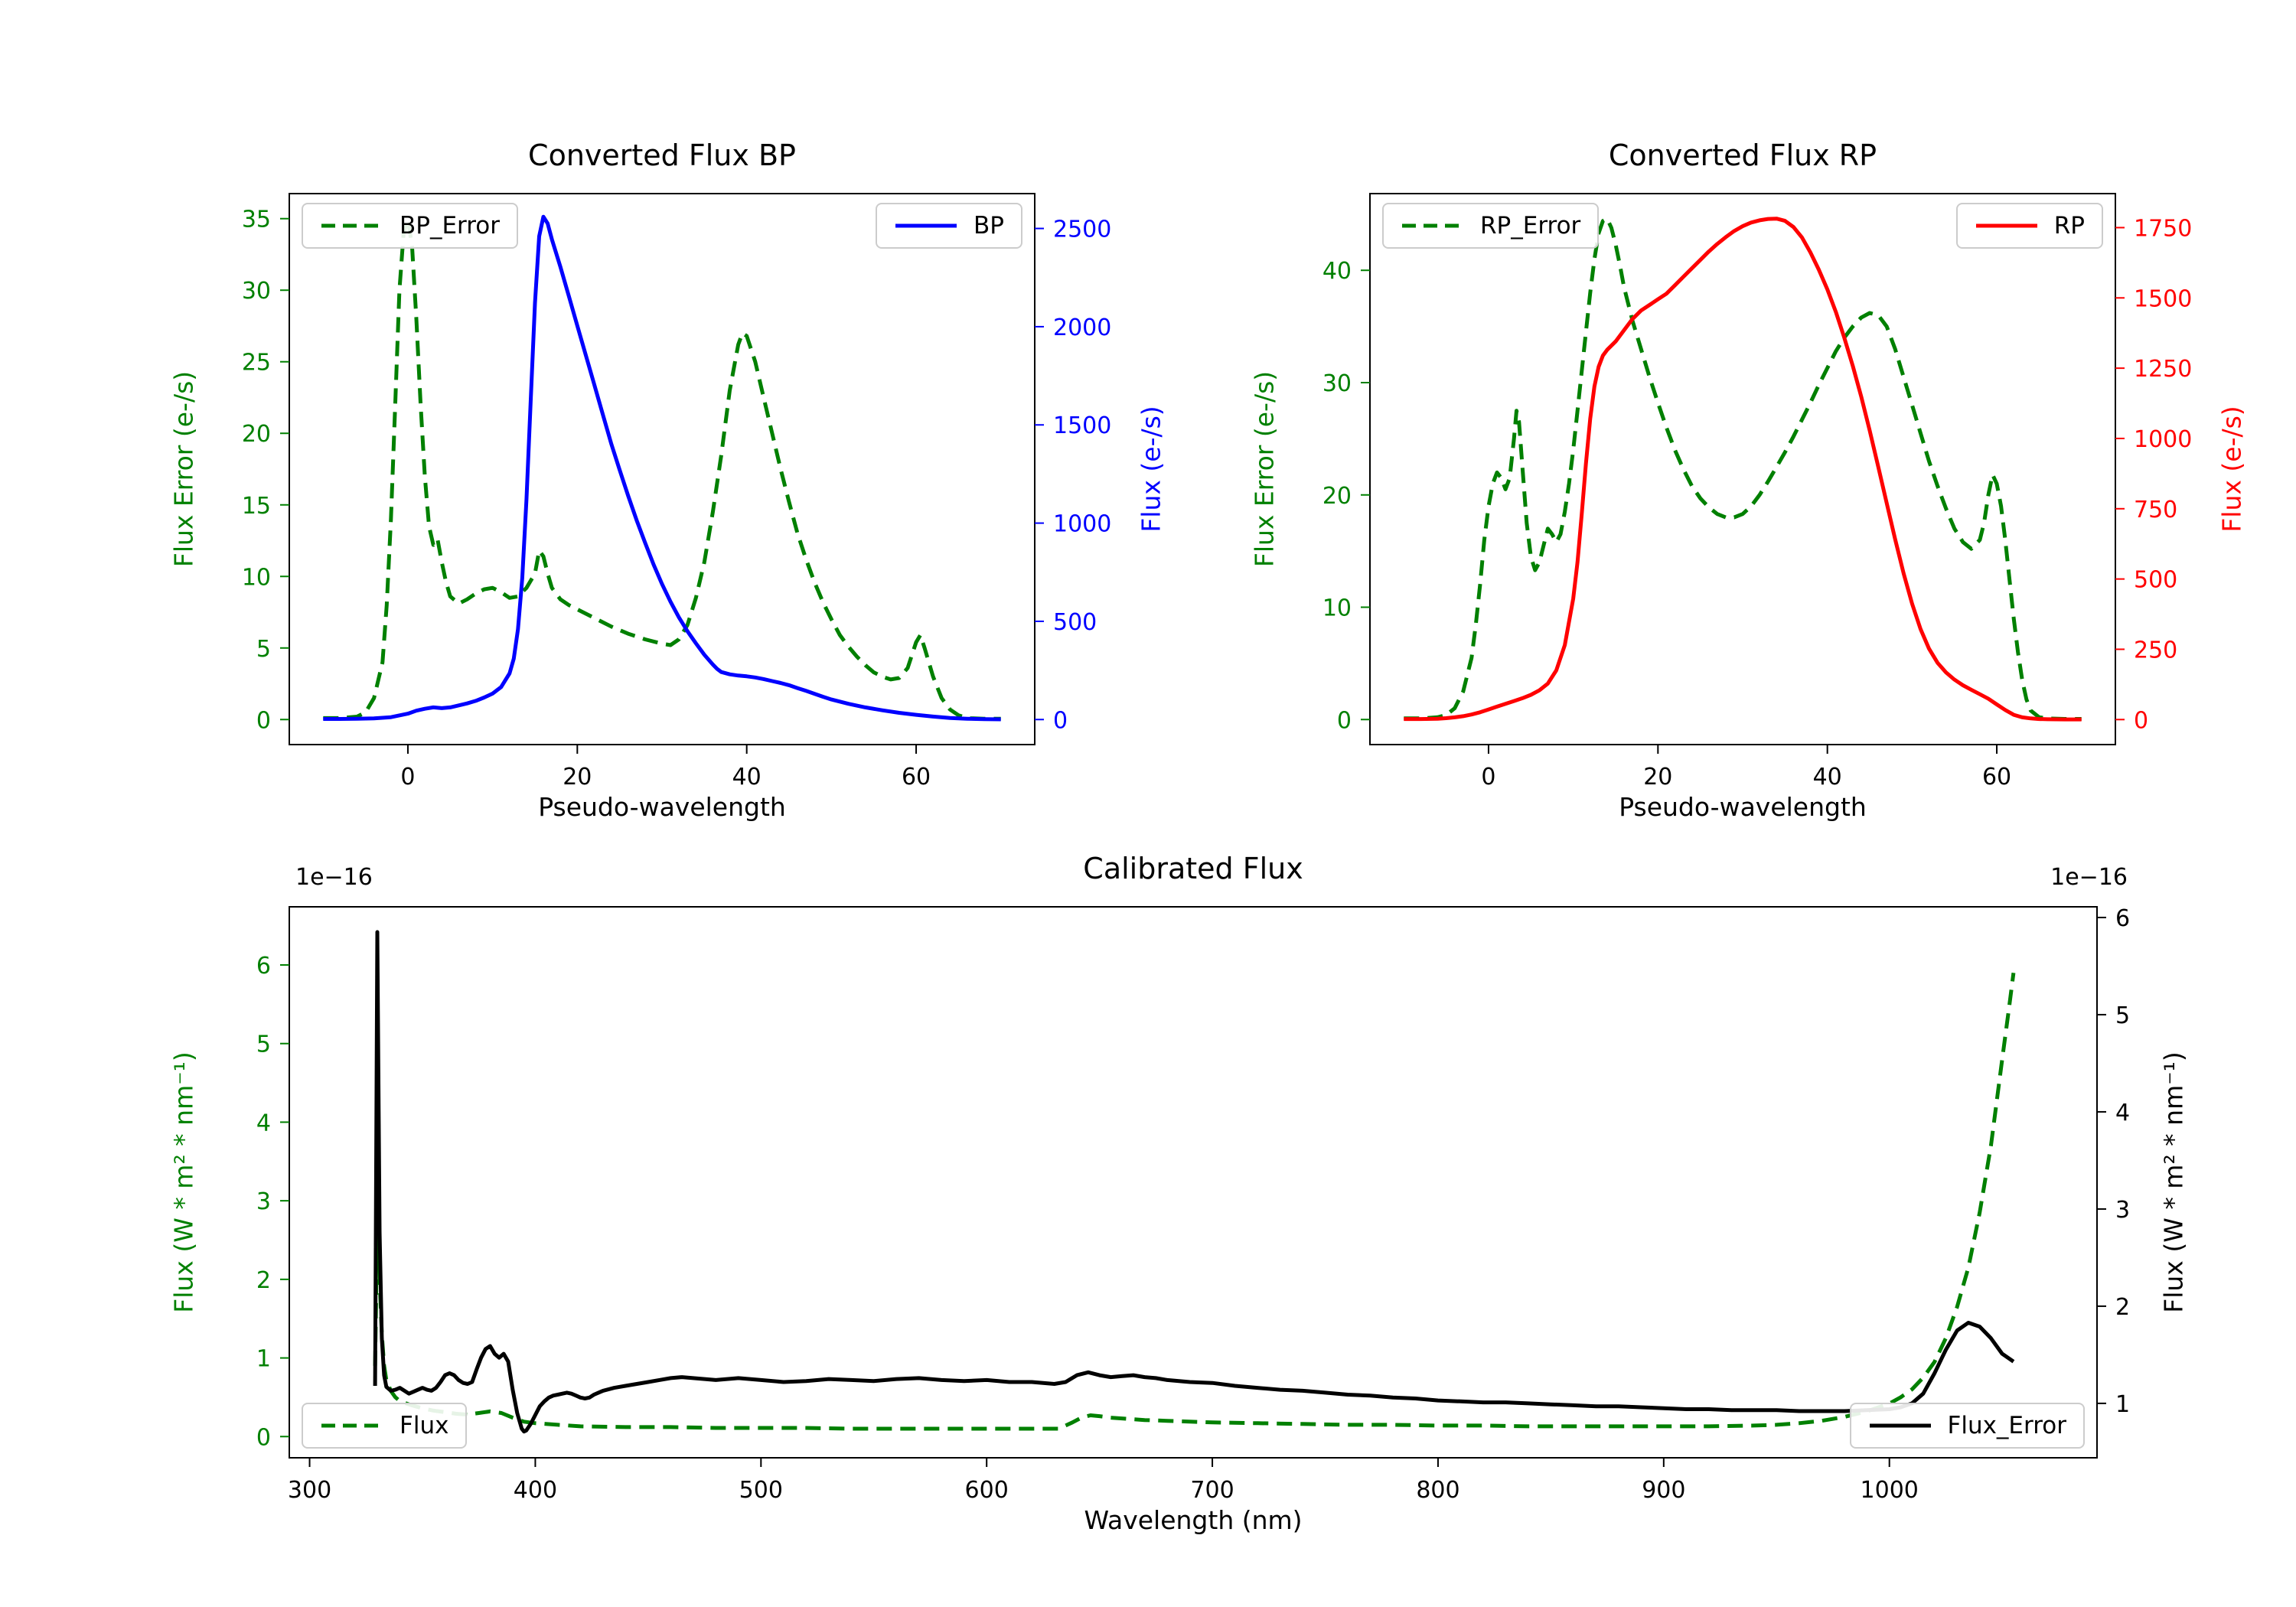 Image resolution: width=2296 pixels, height=1607 pixels. I want to click on legend-line-bp-error, so click(352, 226).